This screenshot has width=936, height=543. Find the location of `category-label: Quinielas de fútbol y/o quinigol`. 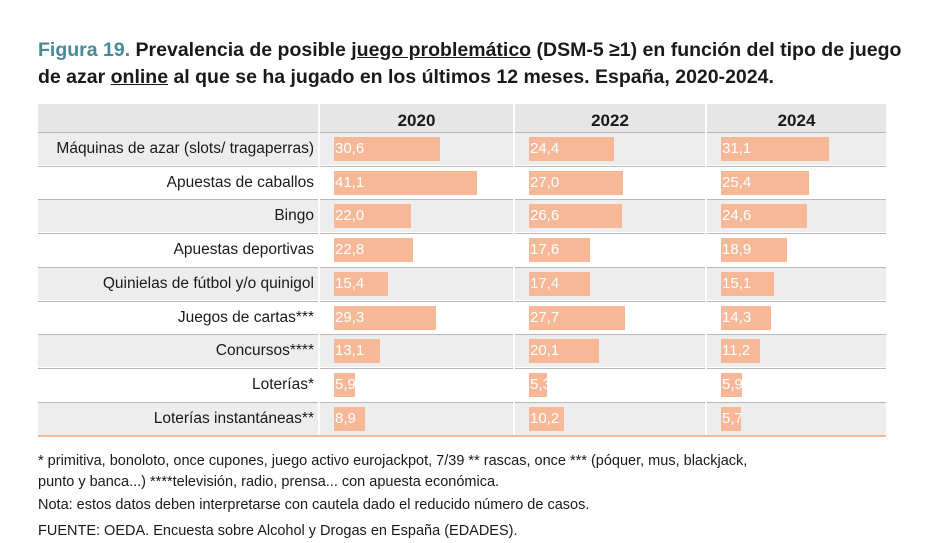

category-label: Quinielas de fútbol y/o quinigol is located at coordinates (208, 283).